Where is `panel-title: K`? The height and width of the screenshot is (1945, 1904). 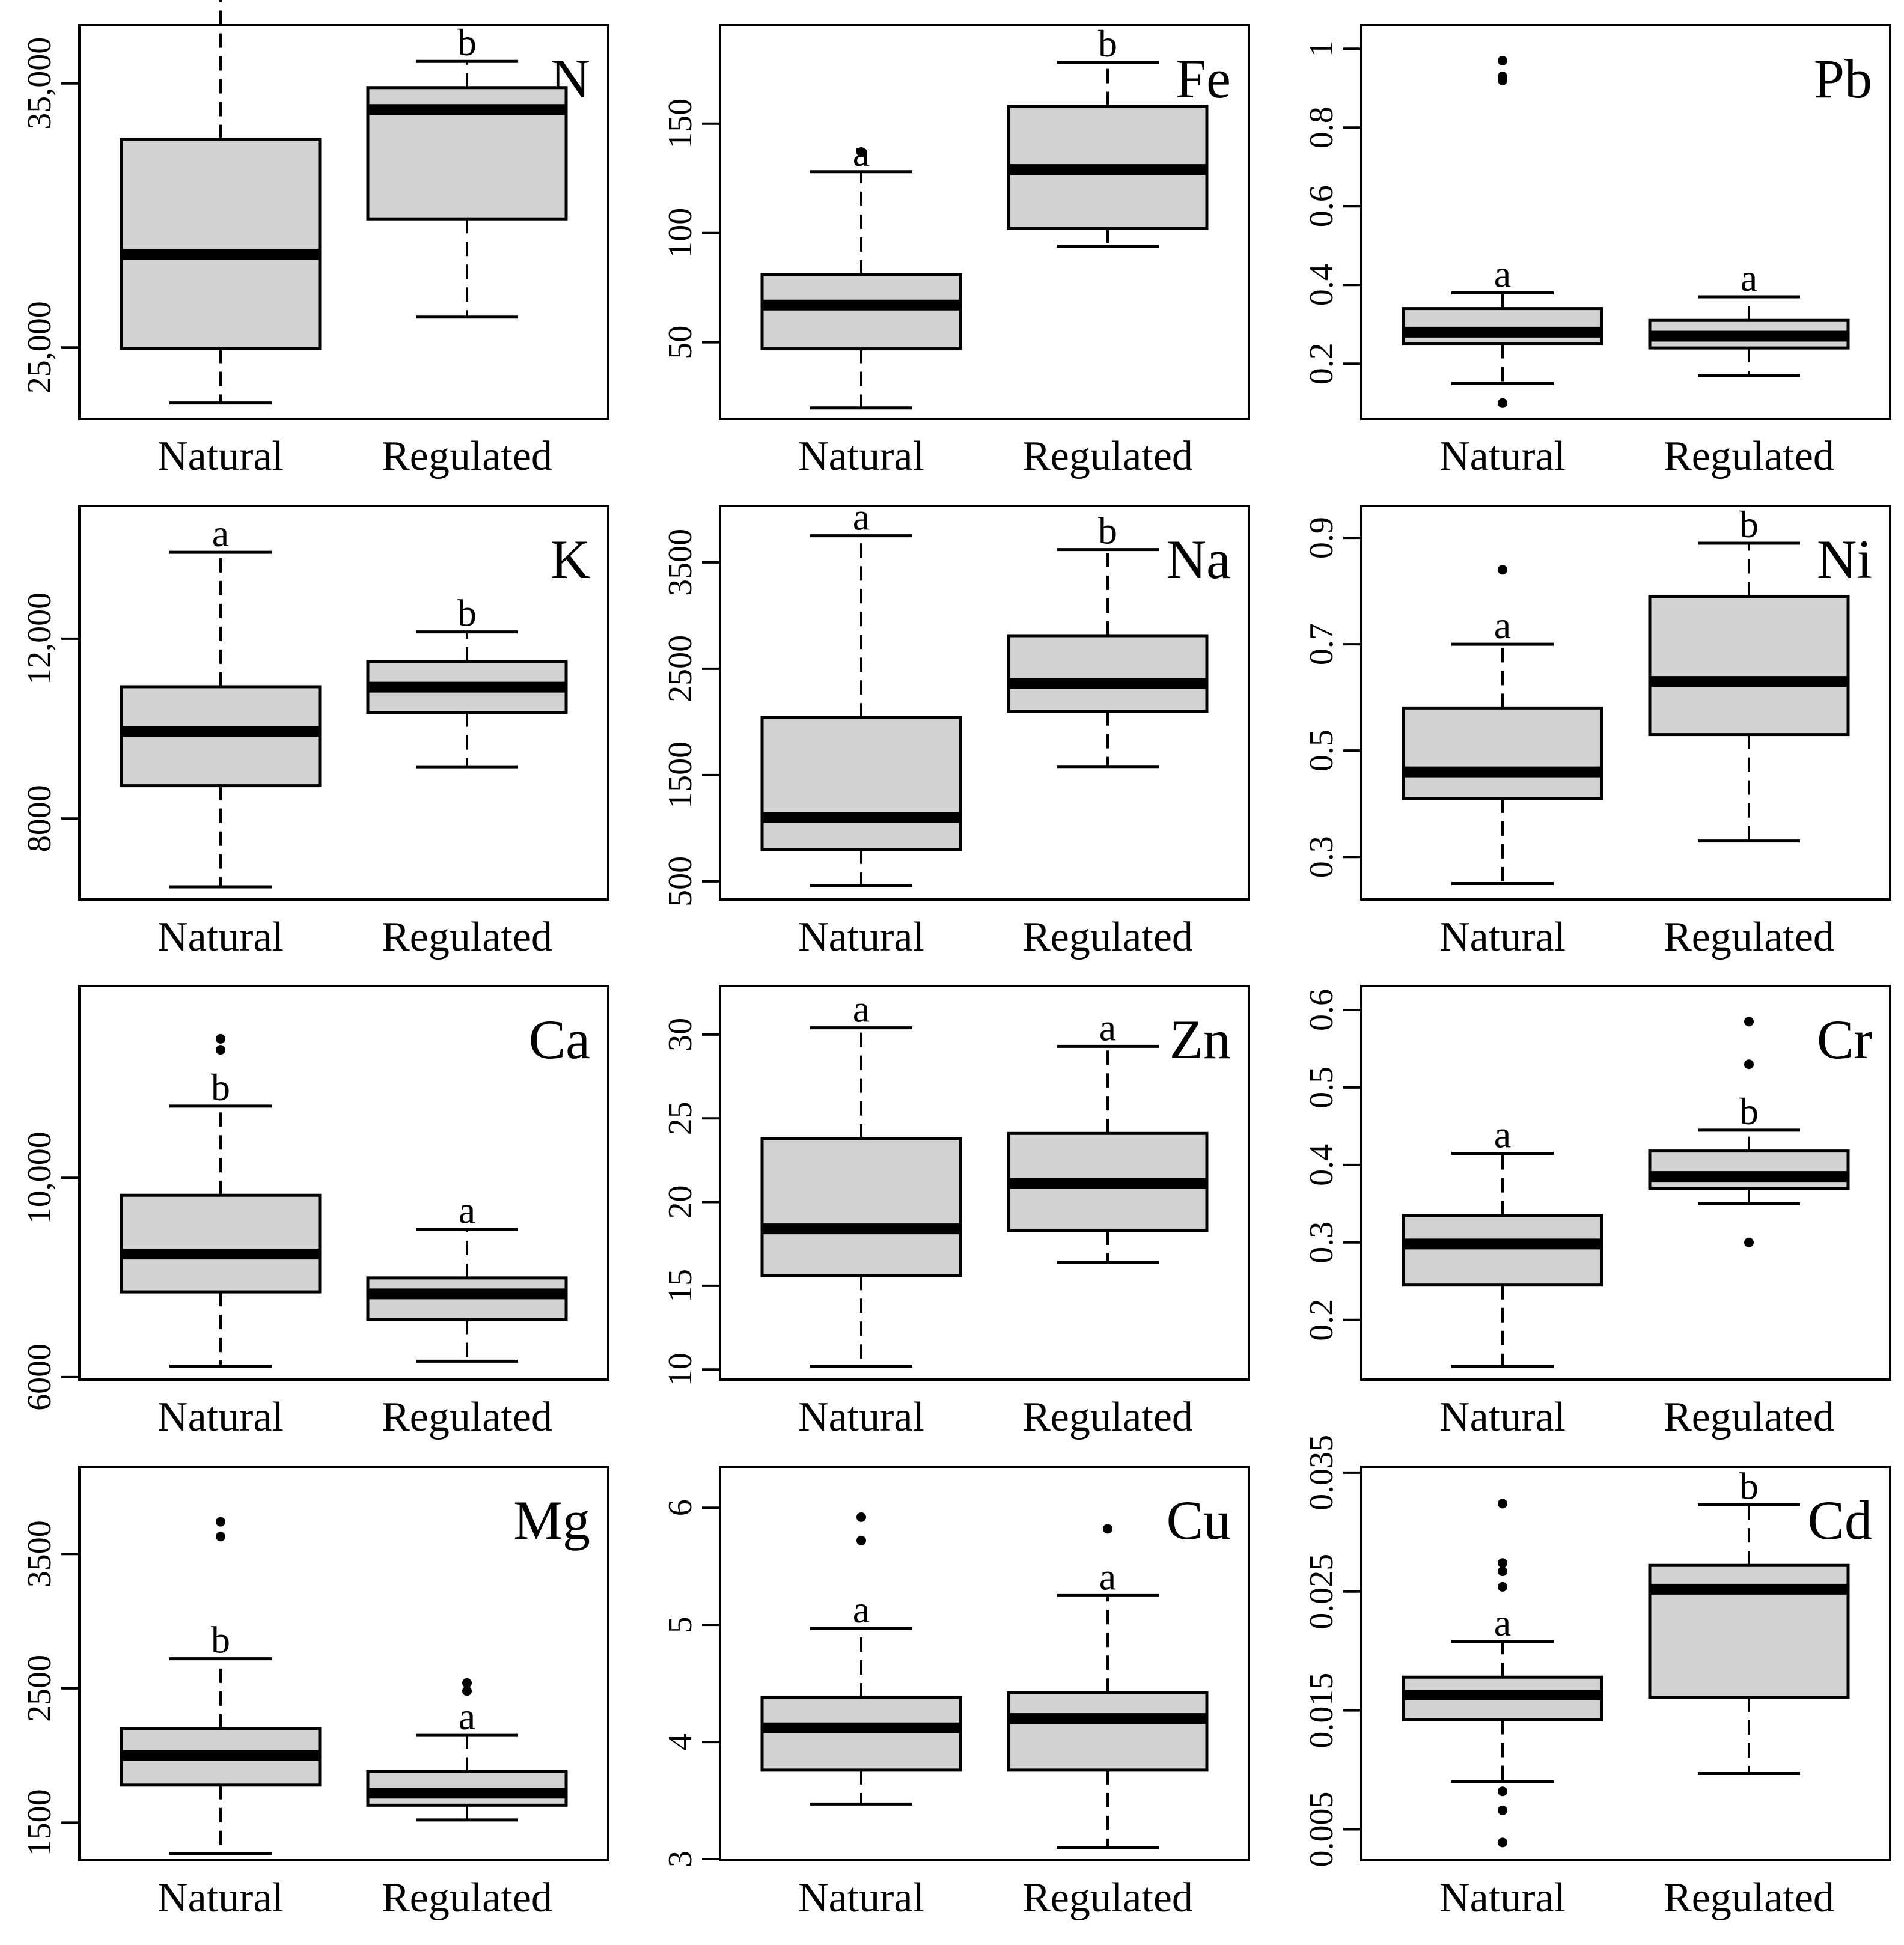 panel-title: K is located at coordinates (570, 559).